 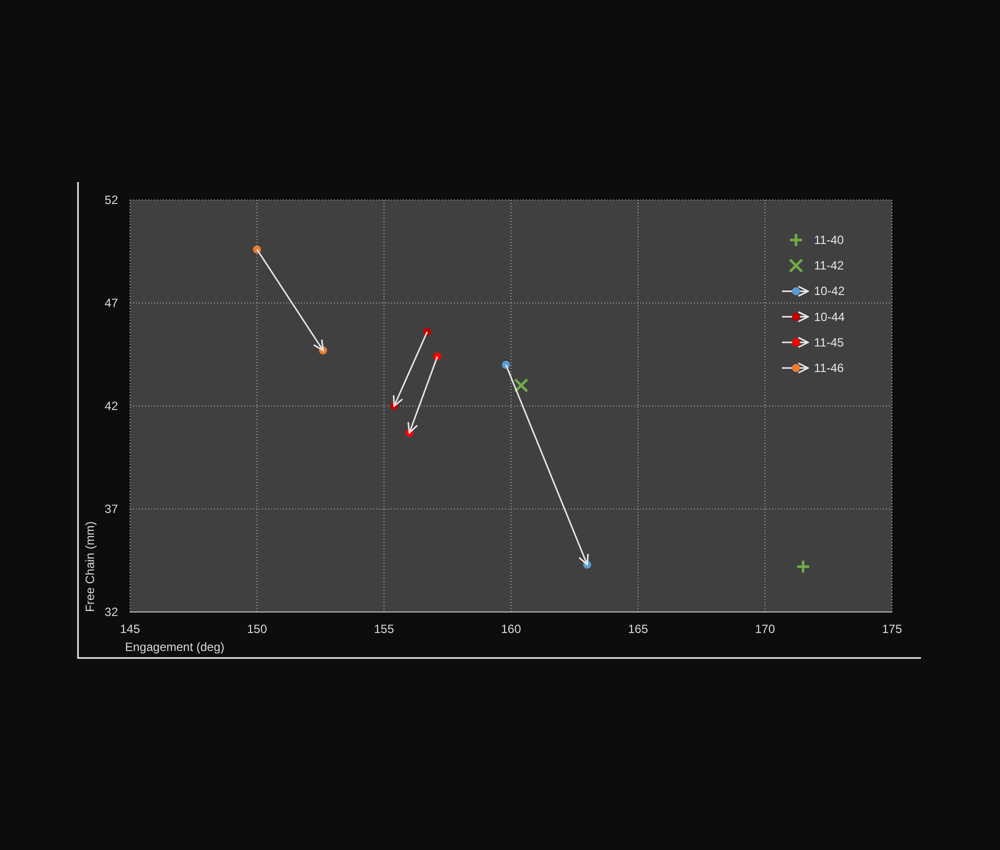 I want to click on x-tick-label: 145, so click(x=130, y=629).